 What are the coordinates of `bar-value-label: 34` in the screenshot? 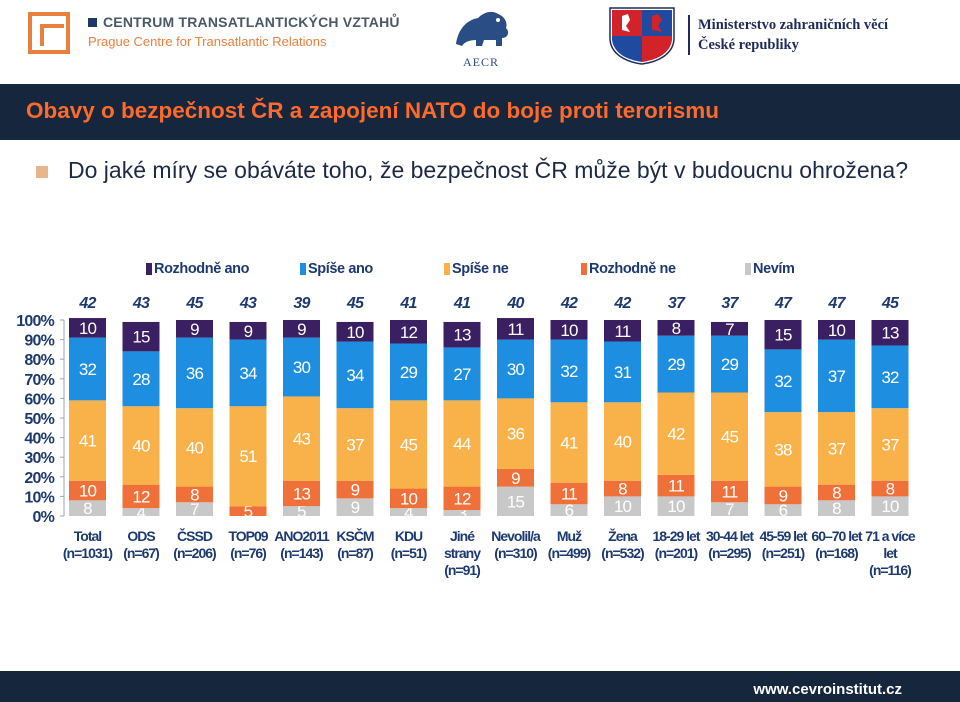 It's located at (248, 373).